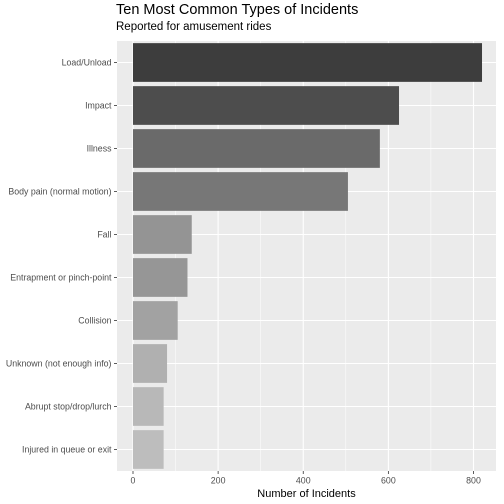  Describe the element at coordinates (218, 481) in the screenshot. I see `x-tick-label: 200` at that location.